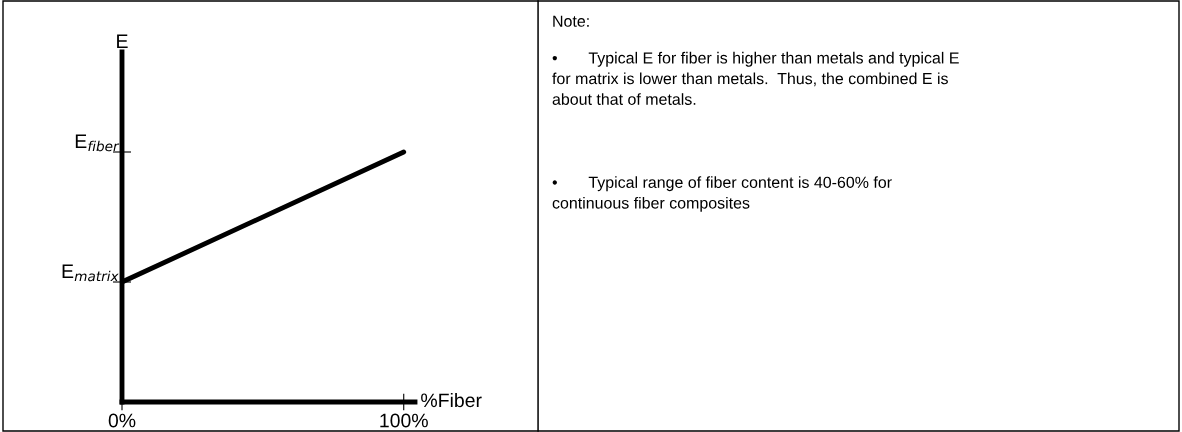 The image size is (1182, 432). Describe the element at coordinates (122, 41) in the screenshot. I see `text: E` at that location.